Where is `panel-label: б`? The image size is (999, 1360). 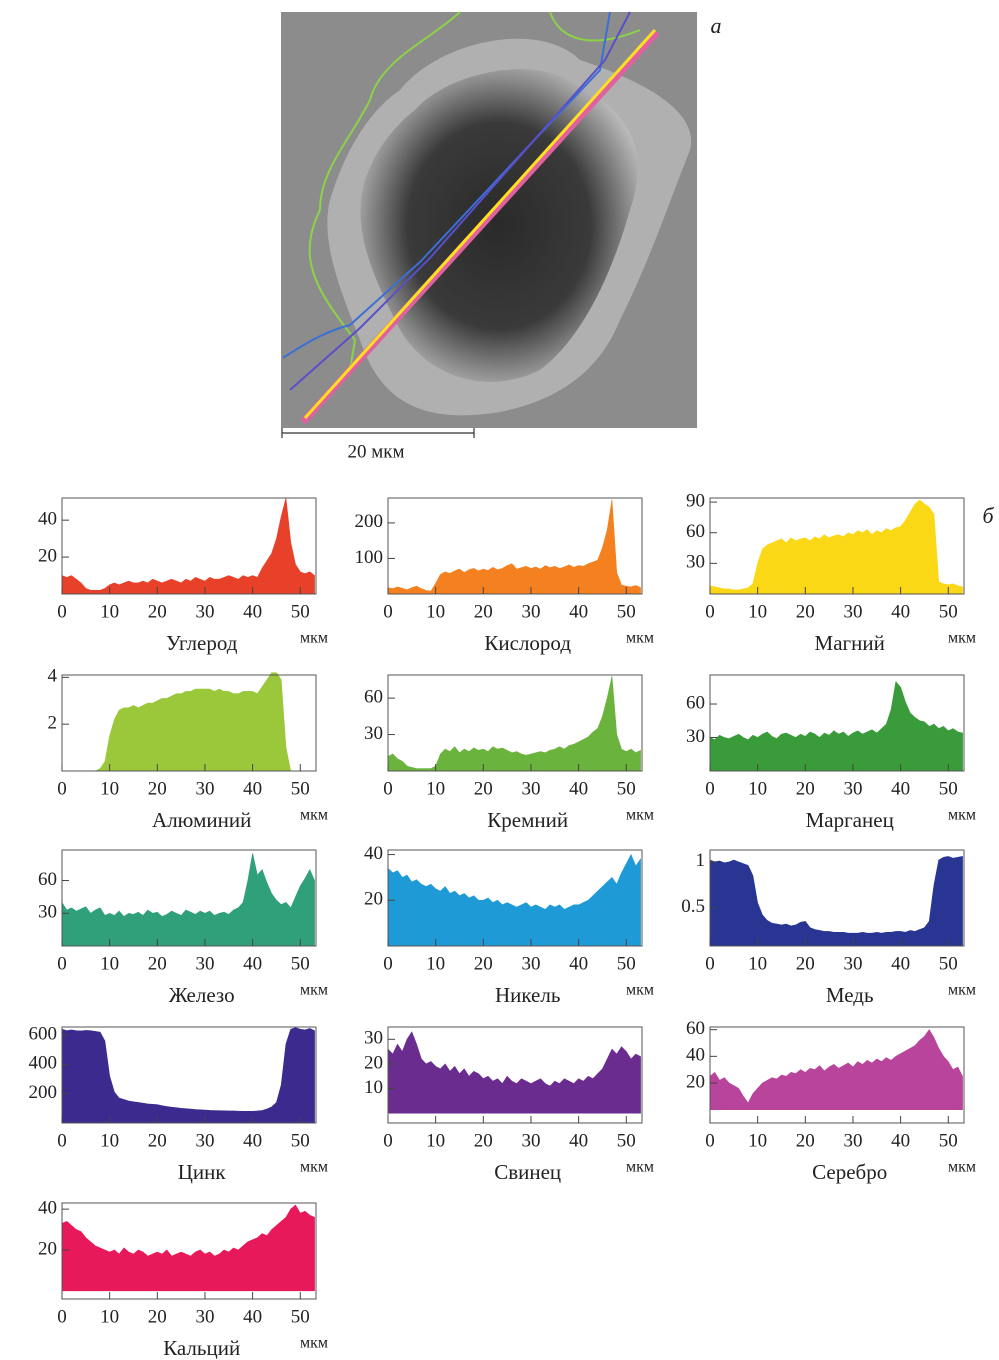
panel-label: б is located at coordinates (988, 515).